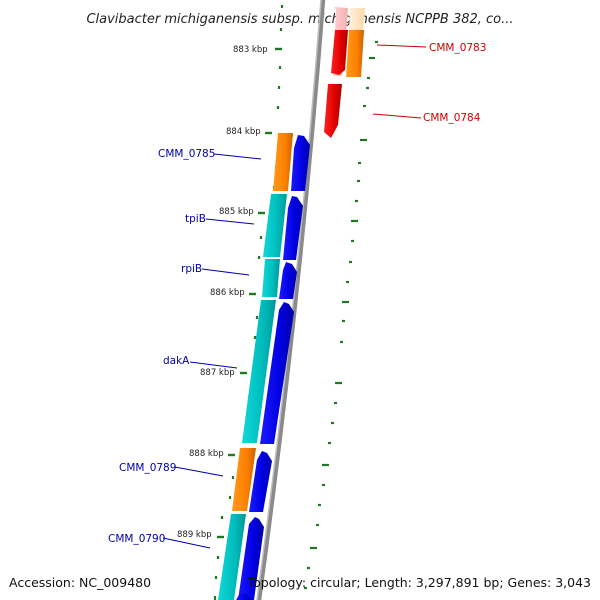 The height and width of the screenshot is (600, 600). Describe the element at coordinates (275, 225) in the screenshot. I see `gene-tpib-gene` at that location.